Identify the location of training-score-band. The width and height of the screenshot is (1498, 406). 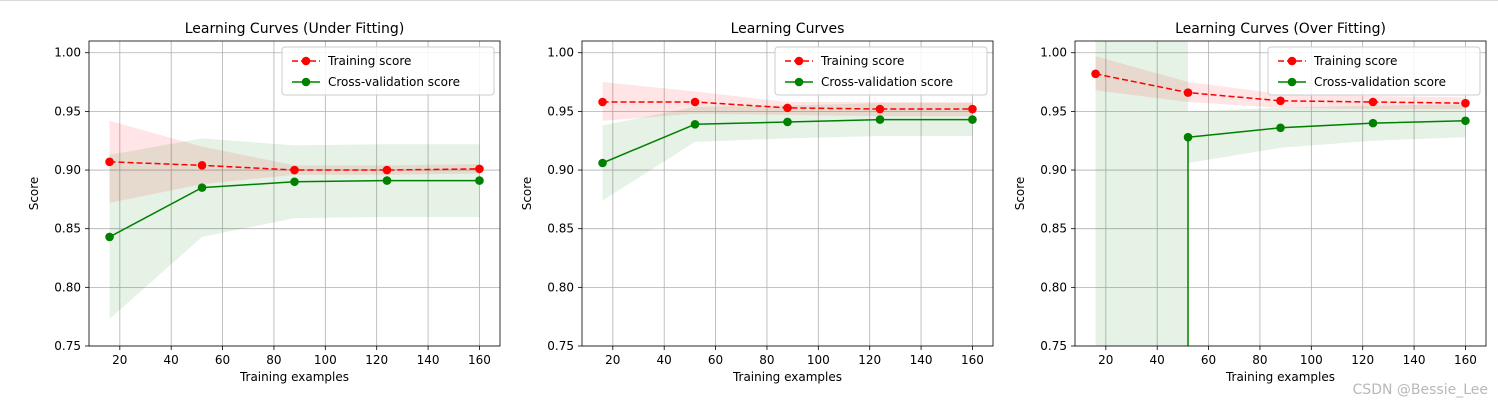
(294, 161).